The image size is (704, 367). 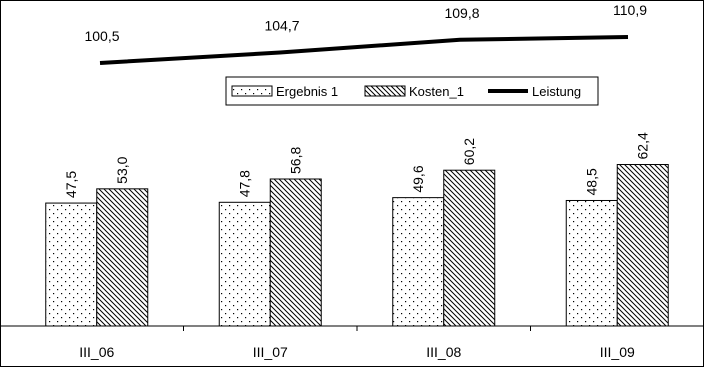 I want to click on x-tick-label: III_09, so click(x=617, y=352).